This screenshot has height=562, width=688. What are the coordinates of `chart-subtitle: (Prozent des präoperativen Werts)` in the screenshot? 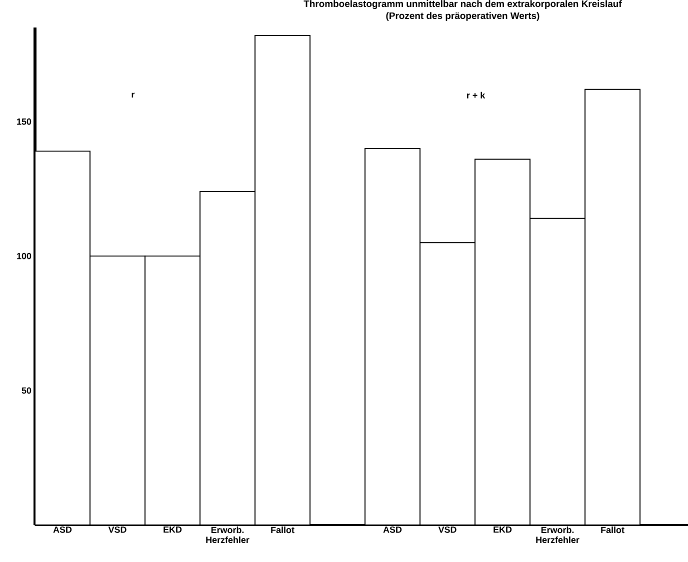 It's located at (463, 16).